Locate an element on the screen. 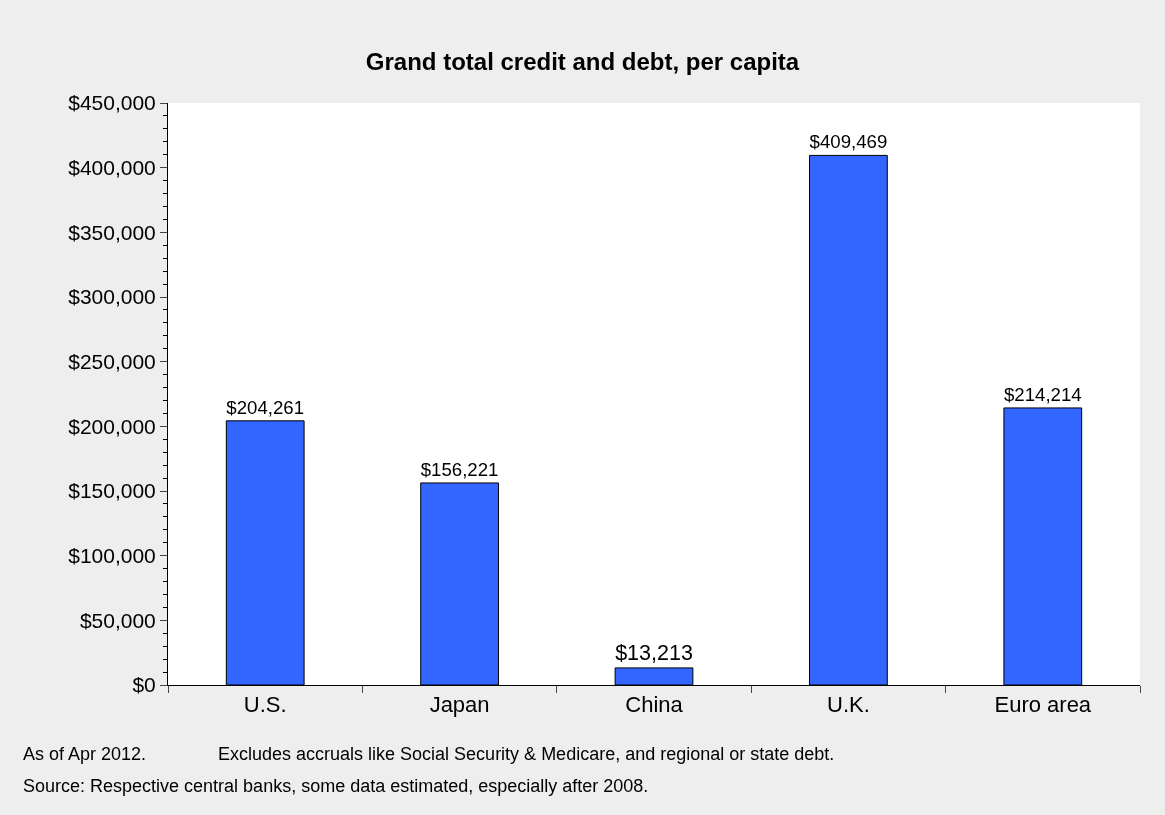  y-tick-label: $450,000 is located at coordinates (112, 103).